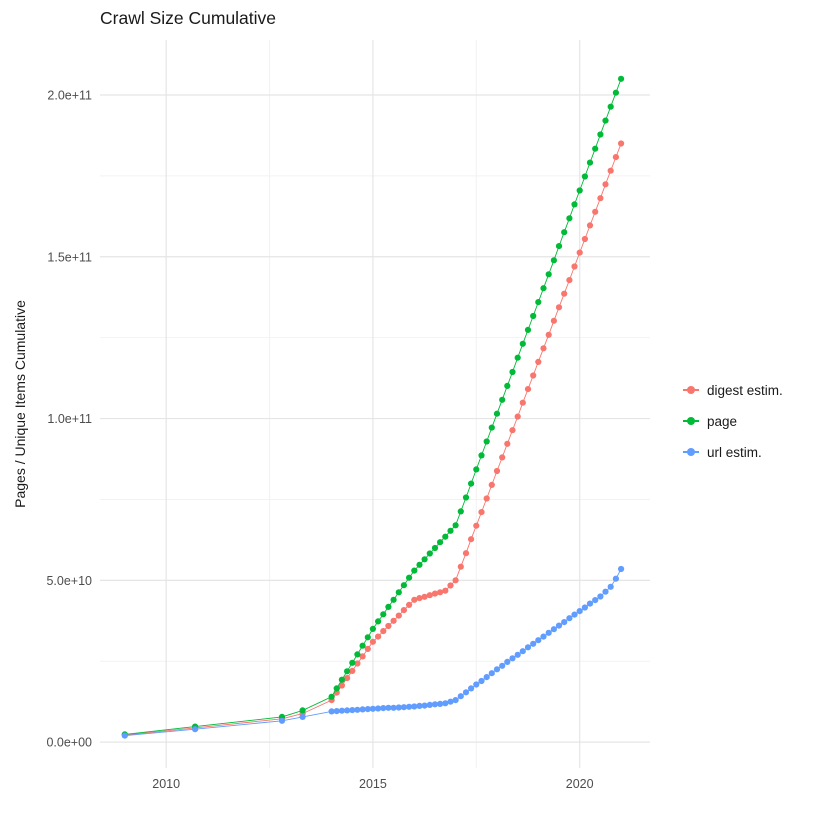 The image size is (826, 827). I want to click on legend-item-url-estim: url estim., so click(732, 452).